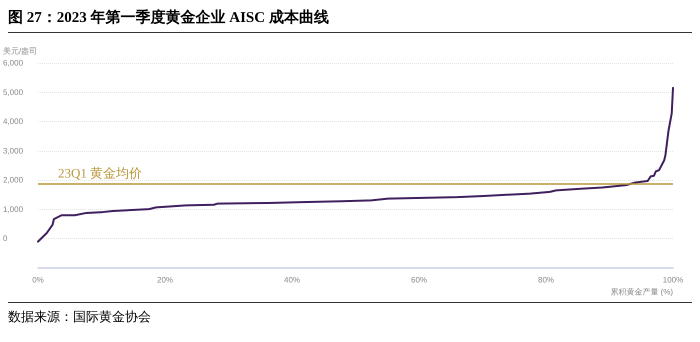 The height and width of the screenshot is (342, 700). Describe the element at coordinates (419, 280) in the screenshot. I see `x-tick-label: 60%` at that location.